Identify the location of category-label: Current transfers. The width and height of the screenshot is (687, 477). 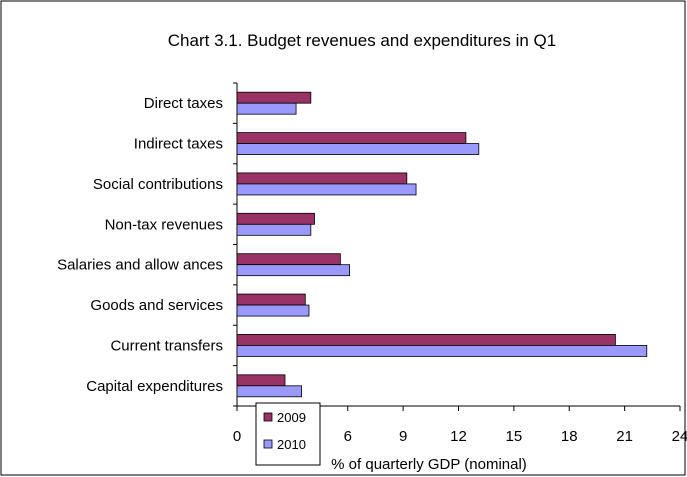
(166, 345).